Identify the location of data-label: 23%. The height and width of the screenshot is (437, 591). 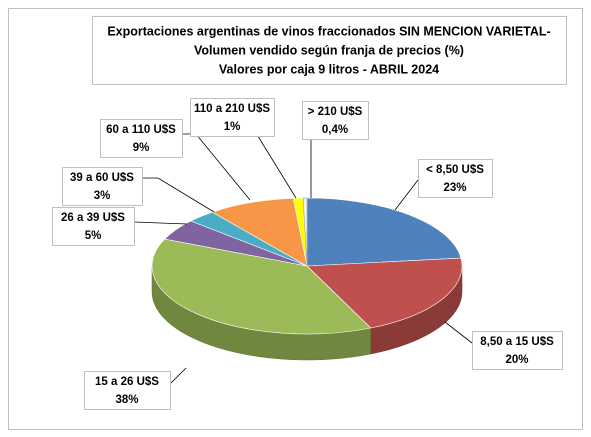
(454, 188).